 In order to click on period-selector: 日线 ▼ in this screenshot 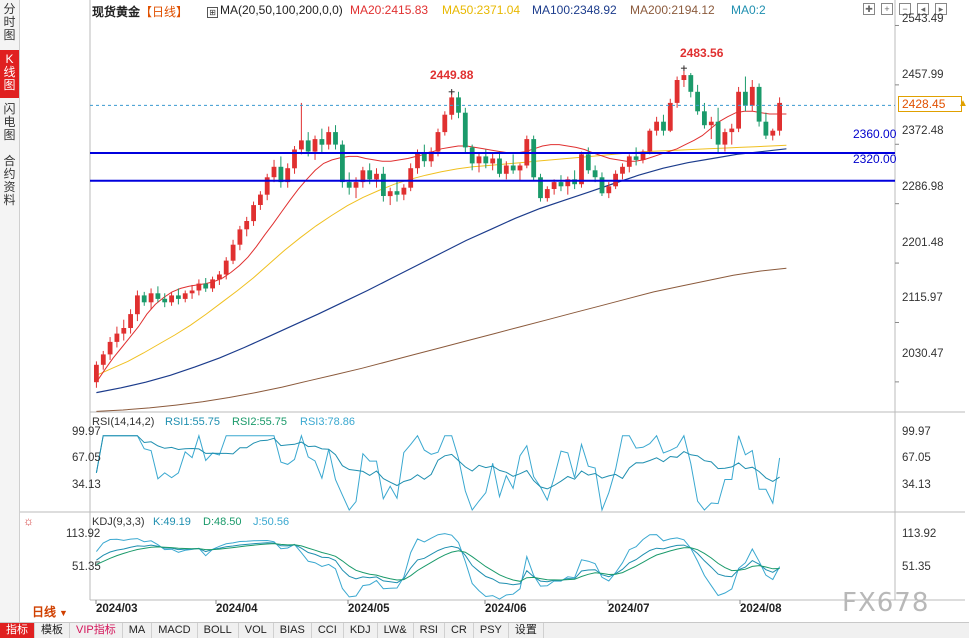, I will do `click(55, 612)`.